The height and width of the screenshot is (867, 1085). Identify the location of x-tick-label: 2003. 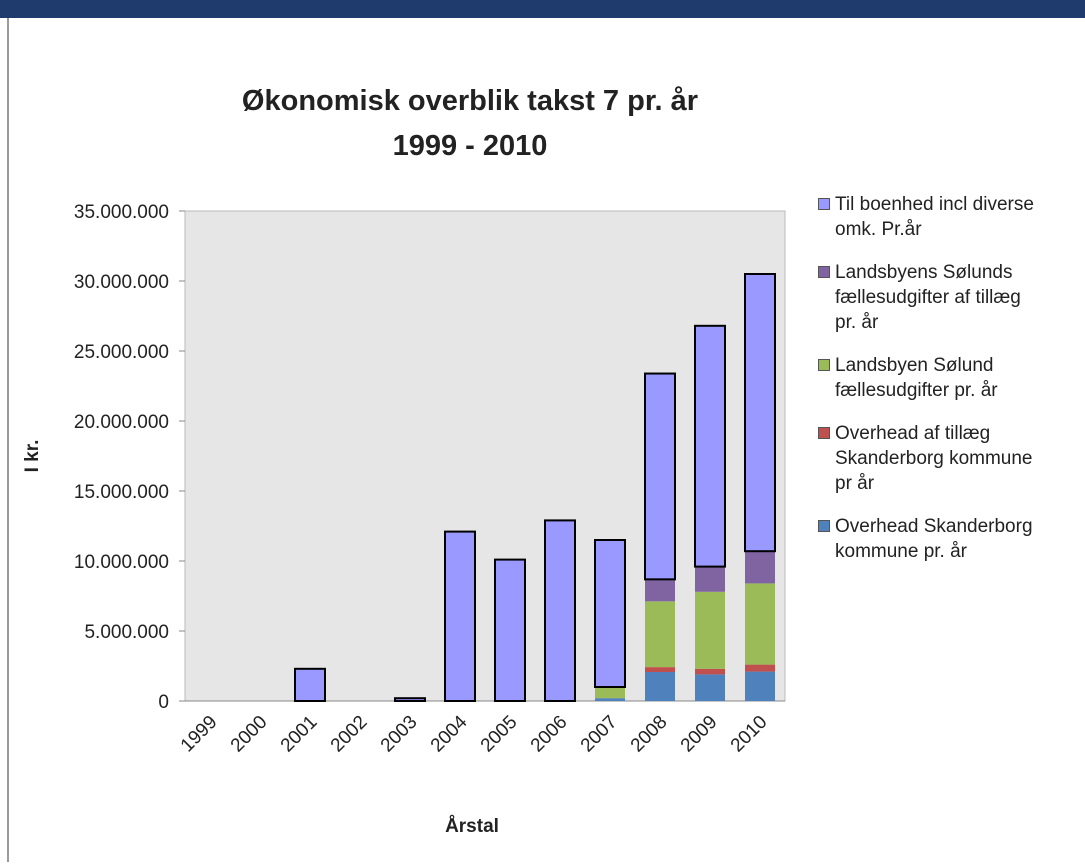
(399, 734).